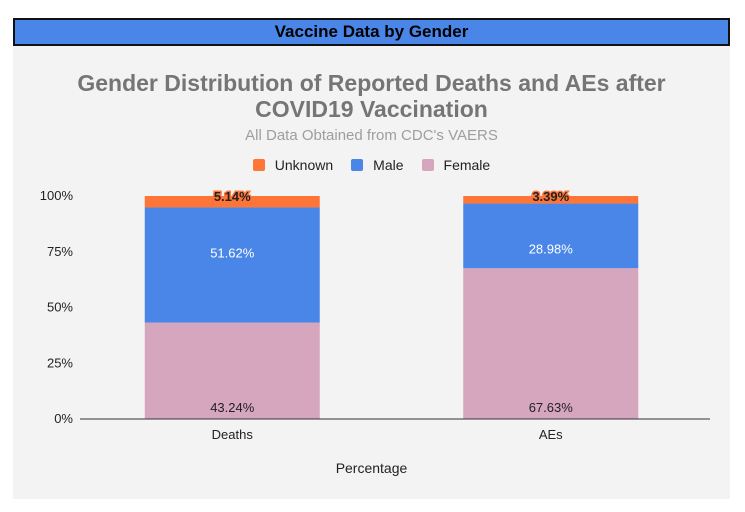 The height and width of the screenshot is (512, 745). Describe the element at coordinates (388, 165) in the screenshot. I see `legend-label-male: Male` at that location.